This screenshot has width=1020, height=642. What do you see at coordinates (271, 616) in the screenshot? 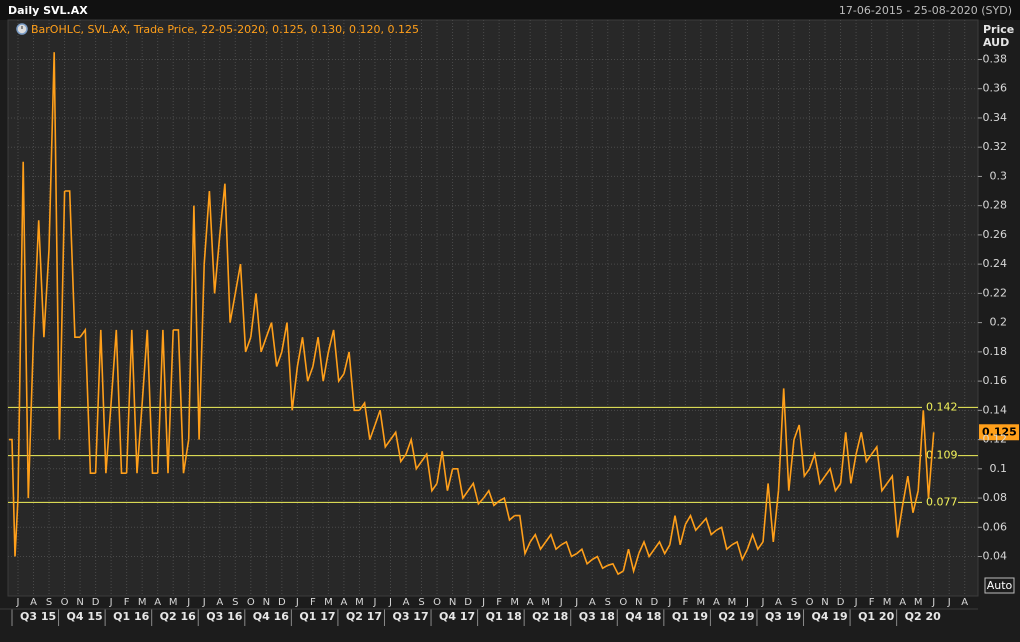
I see `quarter-tick-label: Q4 16` at bounding box center [271, 616].